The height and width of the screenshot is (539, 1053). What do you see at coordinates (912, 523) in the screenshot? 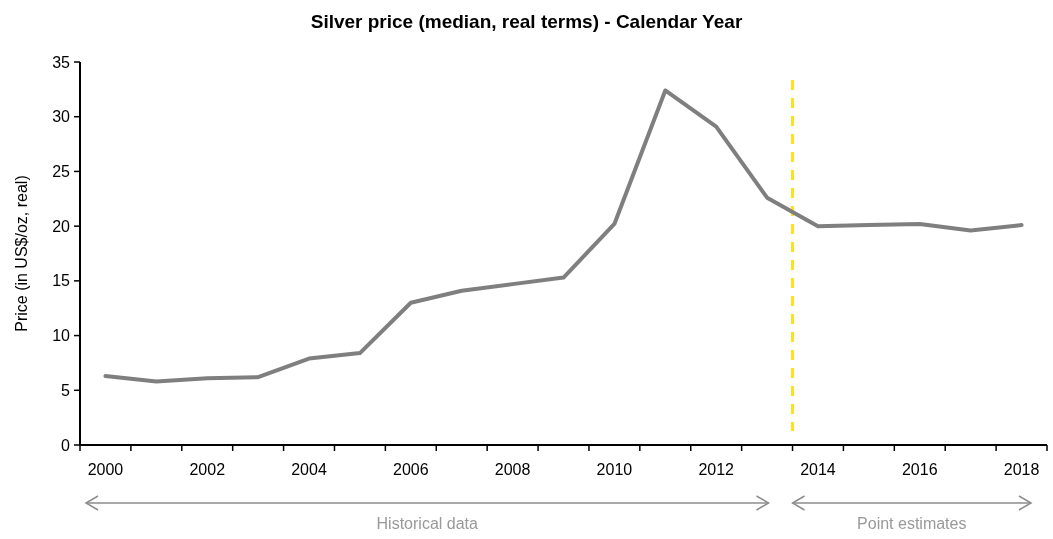
I see `text: Point estimates` at bounding box center [912, 523].